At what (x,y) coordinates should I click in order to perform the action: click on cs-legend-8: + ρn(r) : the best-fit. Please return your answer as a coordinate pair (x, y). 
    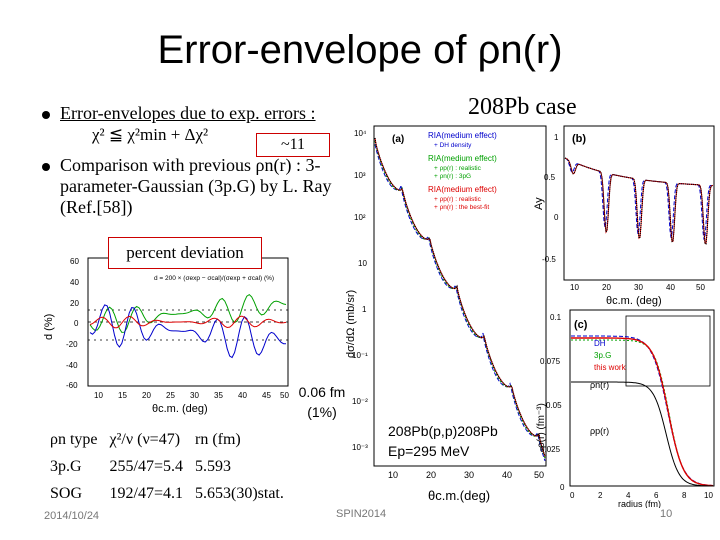
    Looking at the image, I should click on (461, 207).